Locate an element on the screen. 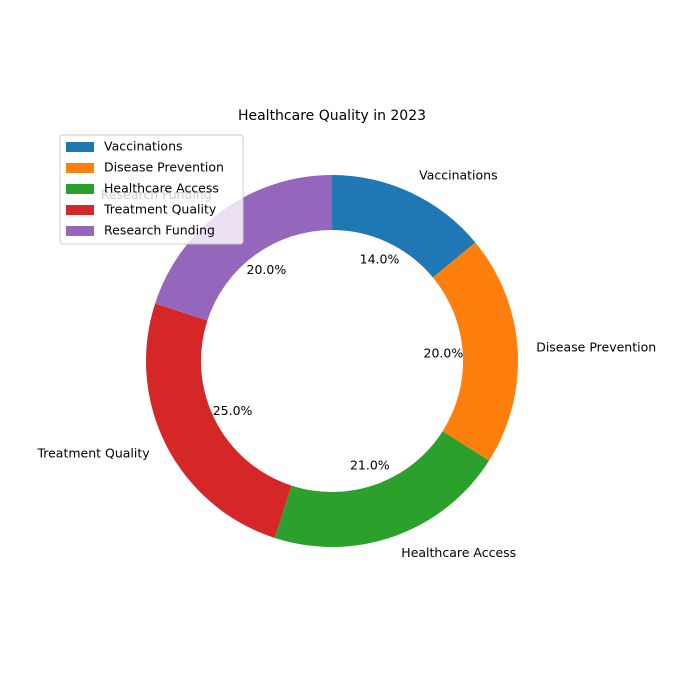  slice-vaccinations is located at coordinates (404, 226).